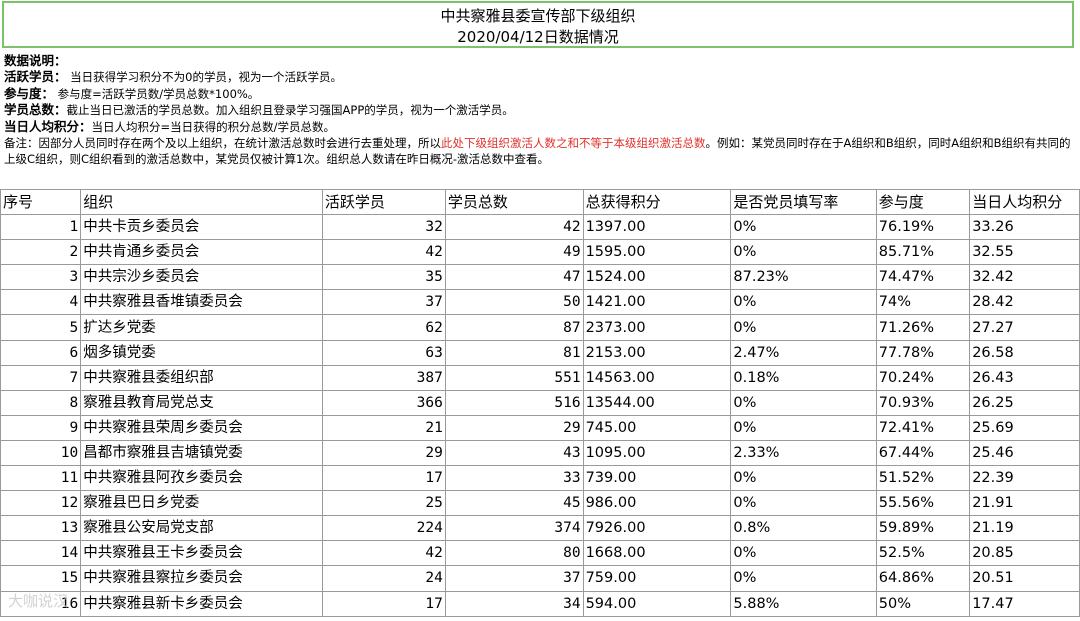 The image size is (1080, 621). What do you see at coordinates (41, 302) in the screenshot?
I see `cell-index: 4` at bounding box center [41, 302].